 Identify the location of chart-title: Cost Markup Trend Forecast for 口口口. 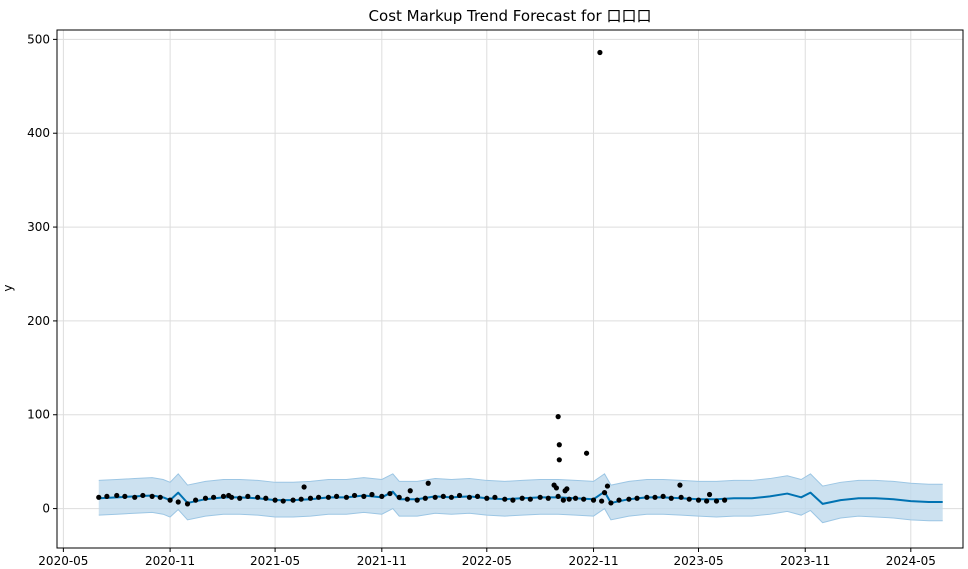
(510, 16).